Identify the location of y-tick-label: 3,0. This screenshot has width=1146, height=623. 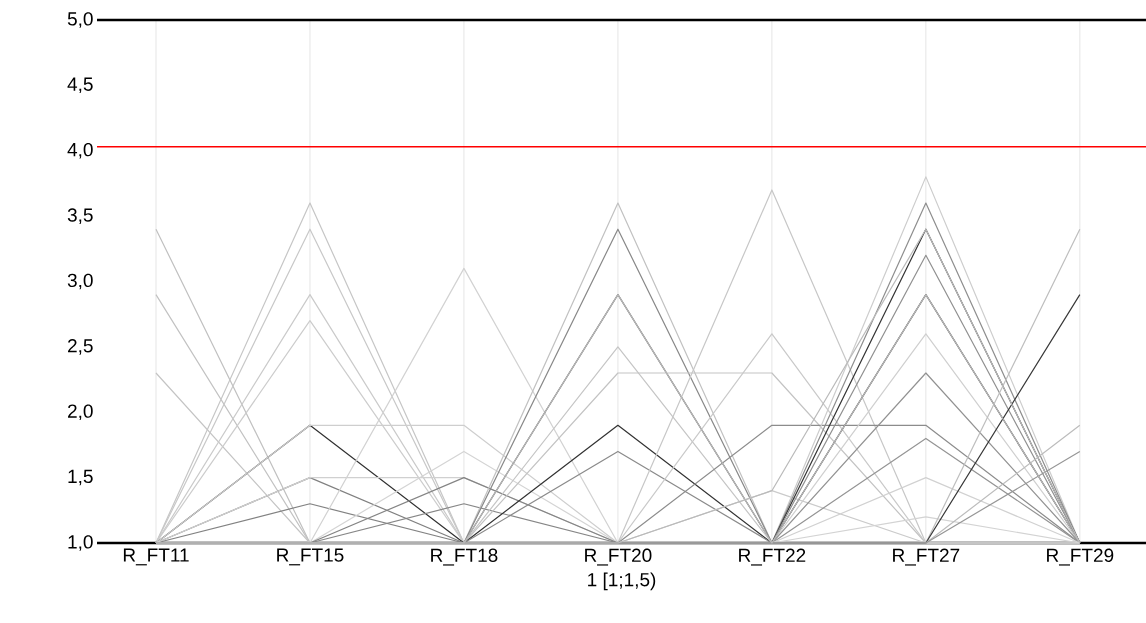
(80, 281).